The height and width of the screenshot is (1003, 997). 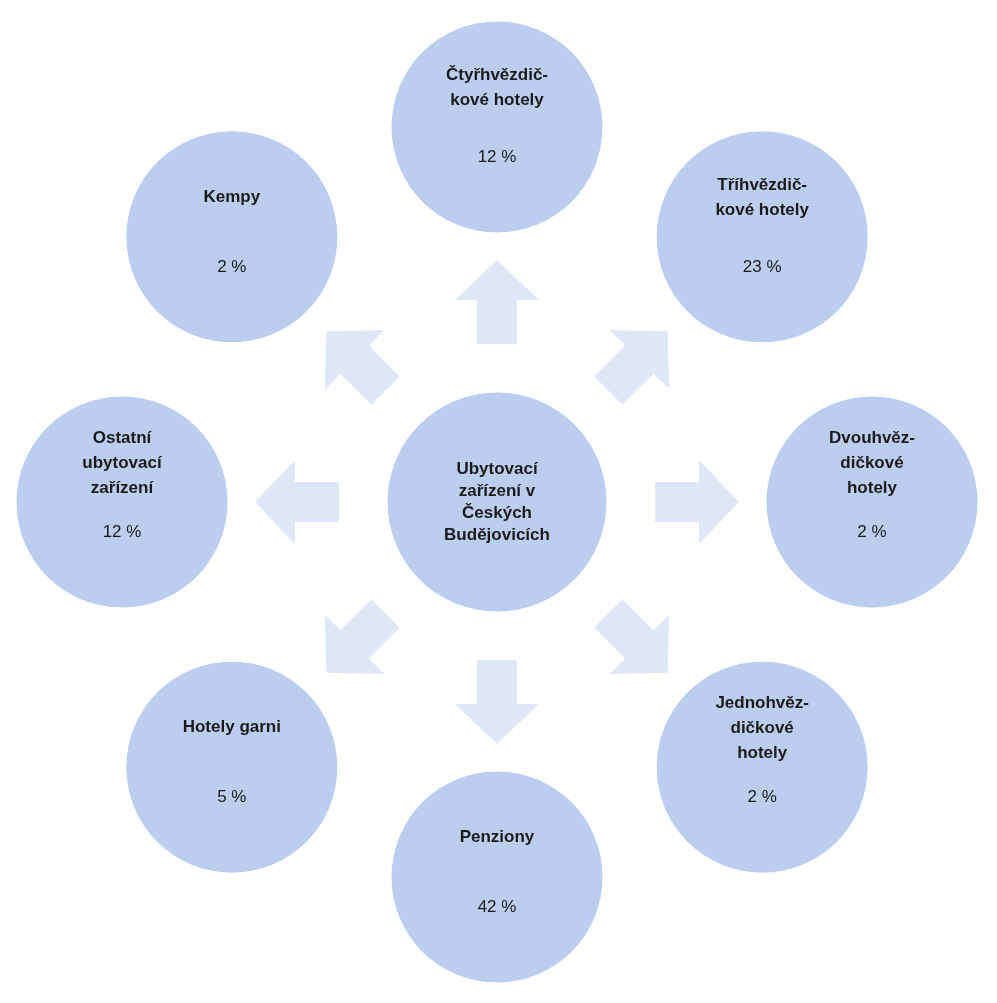 I want to click on category-label: Ostatní ubytovací zařízení, so click(x=122, y=462).